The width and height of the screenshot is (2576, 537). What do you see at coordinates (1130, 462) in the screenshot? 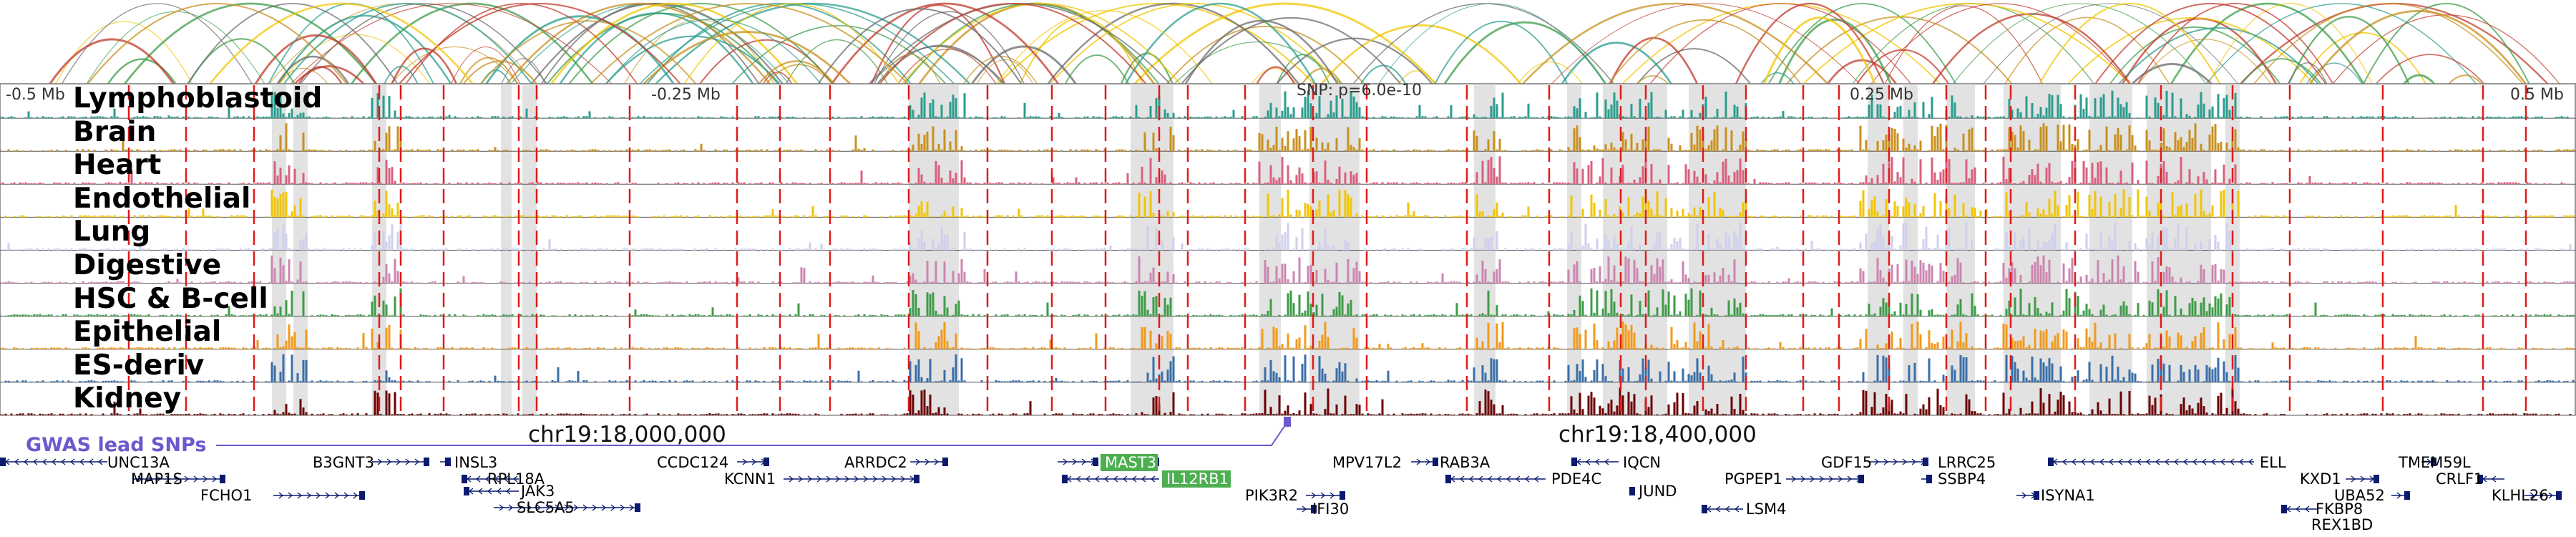
I see `gene-label-mast3: MAST3` at bounding box center [1130, 462].